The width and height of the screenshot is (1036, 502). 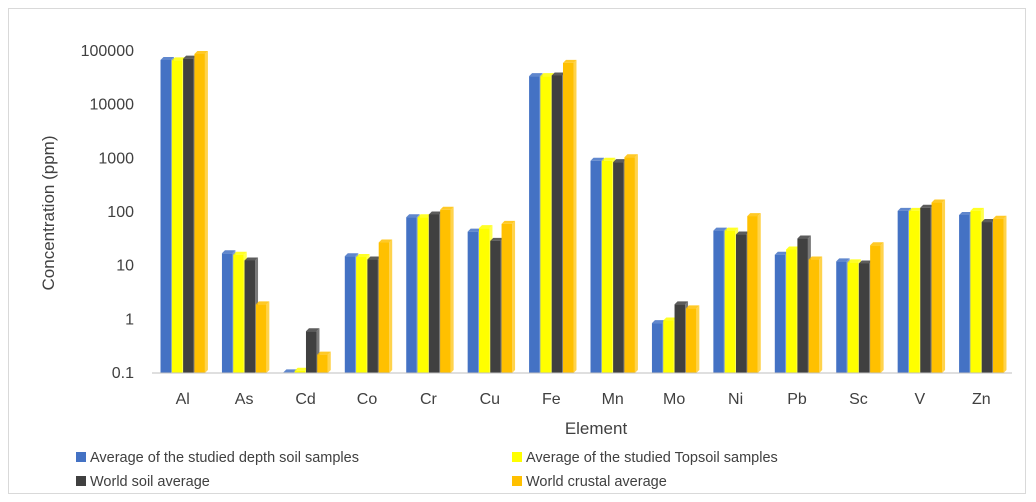 I want to click on legend-label: World crustal average, so click(x=596, y=482).